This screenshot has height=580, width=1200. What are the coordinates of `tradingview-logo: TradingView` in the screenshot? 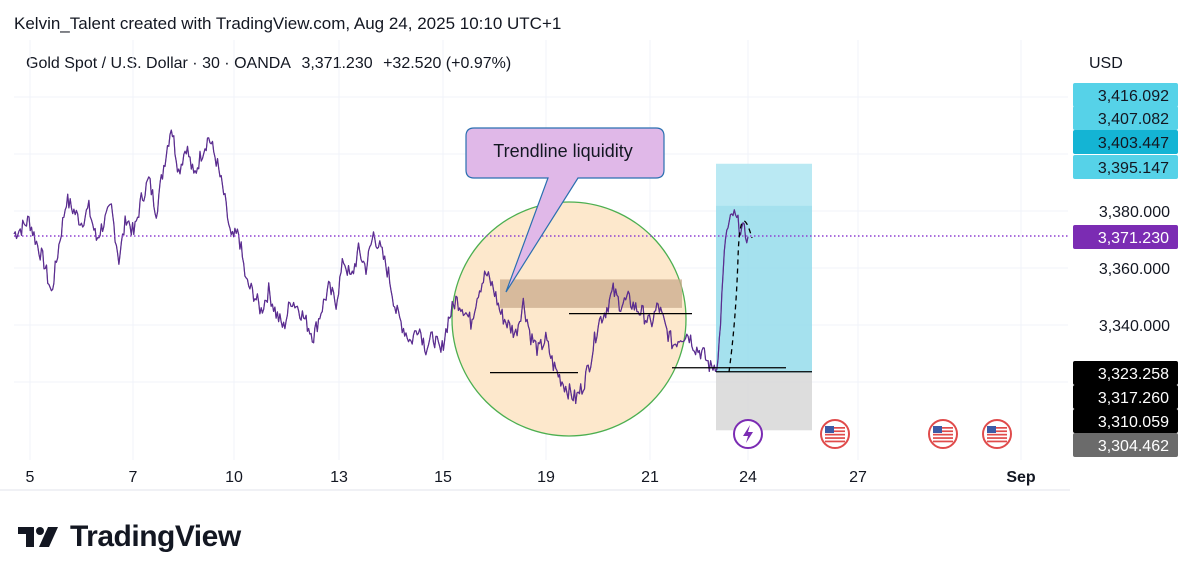 It's located at (129, 537).